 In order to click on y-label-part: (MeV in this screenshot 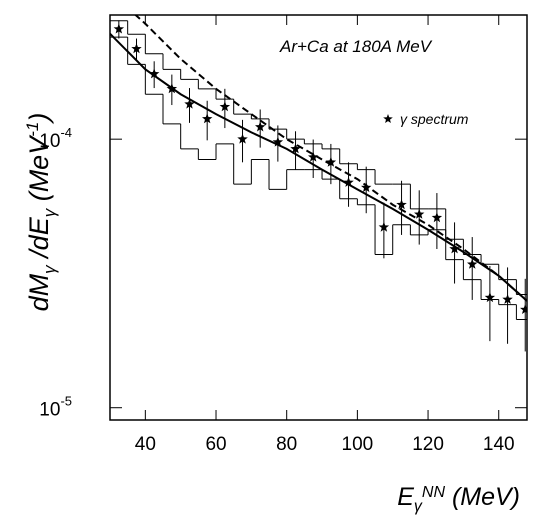, I will do `click(39, 171)`.